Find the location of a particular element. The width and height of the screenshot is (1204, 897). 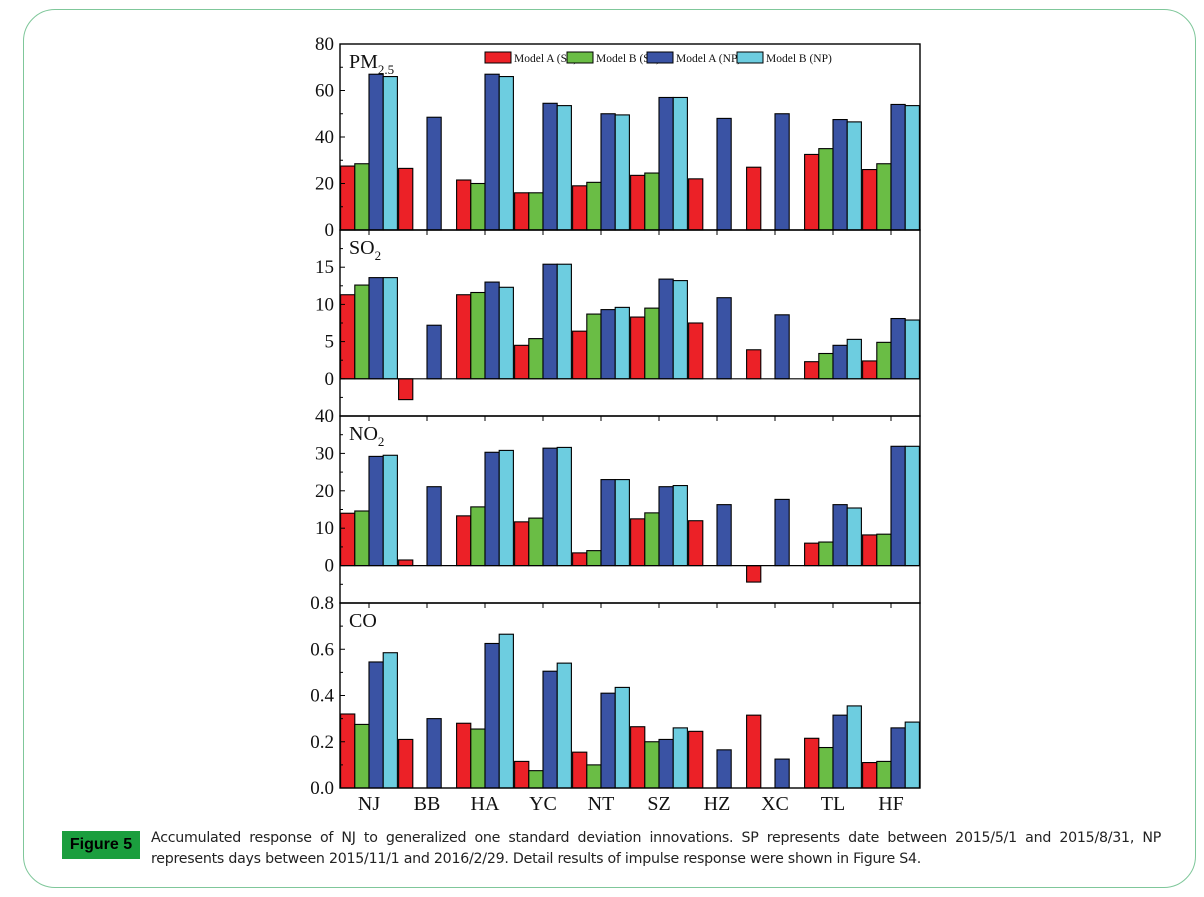

legend-label: Model B (SP) is located at coordinates (628, 59).